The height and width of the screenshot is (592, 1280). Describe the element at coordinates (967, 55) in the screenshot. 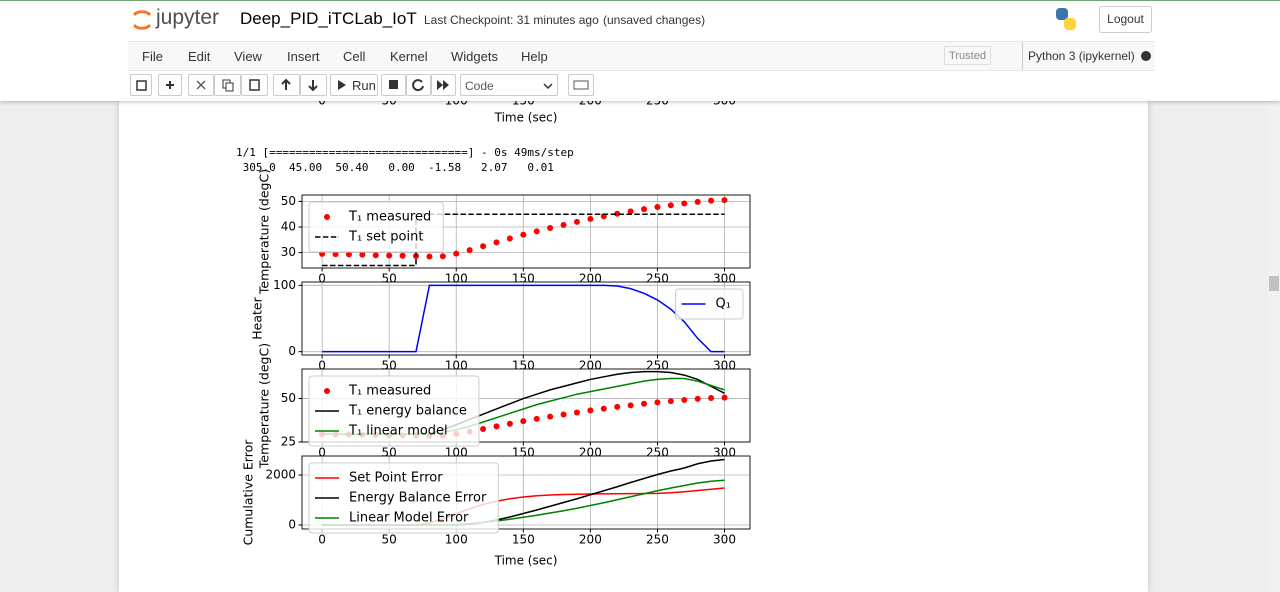

I see `trusted-indicator: Trusted` at that location.